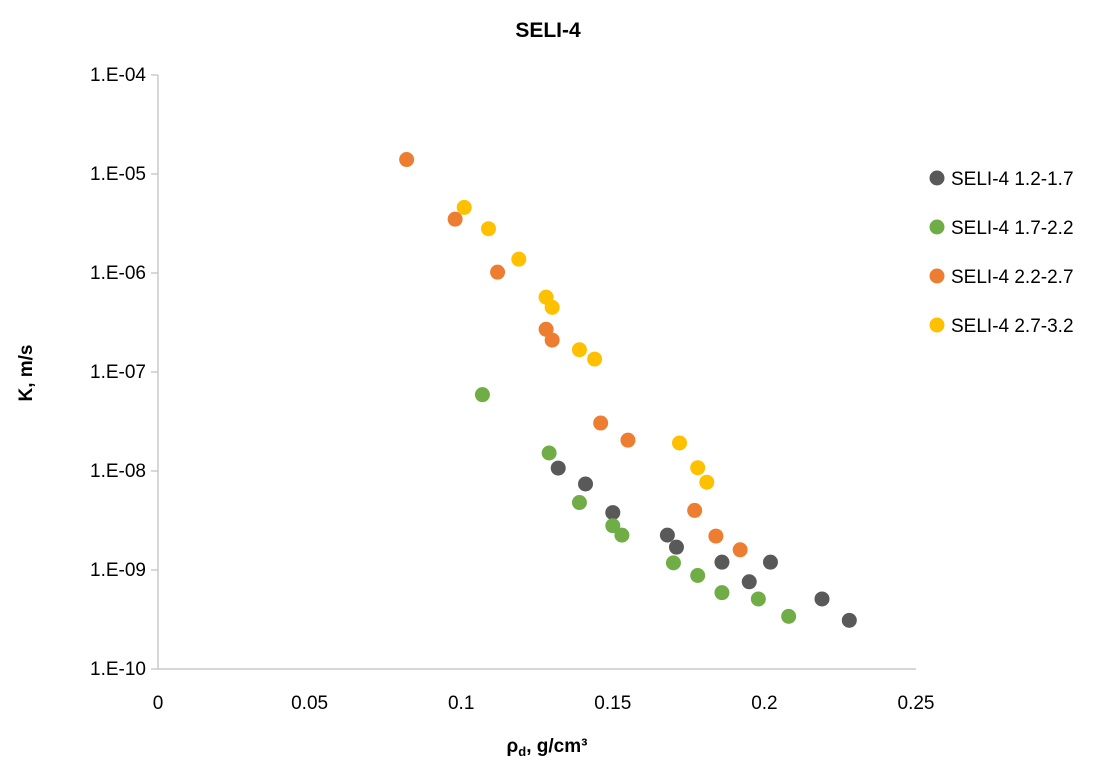 The width and height of the screenshot is (1110, 772). I want to click on series-2-points, so click(635, 505).